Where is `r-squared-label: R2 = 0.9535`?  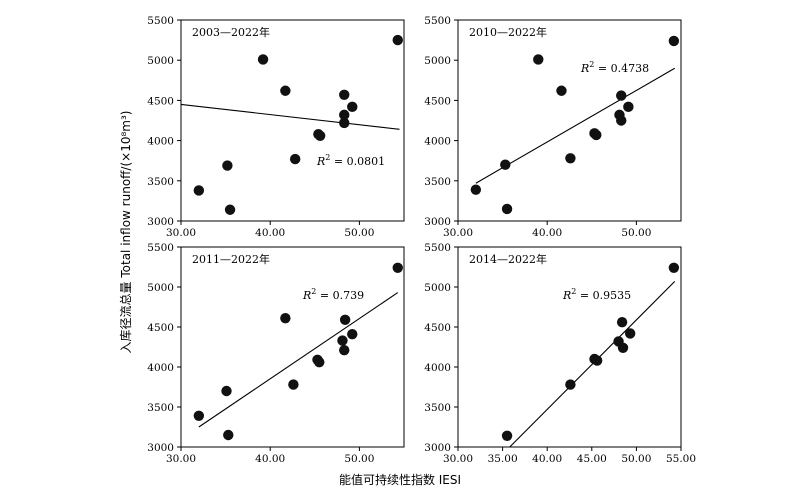
r-squared-label: R2 = 0.9535 is located at coordinates (596, 294).